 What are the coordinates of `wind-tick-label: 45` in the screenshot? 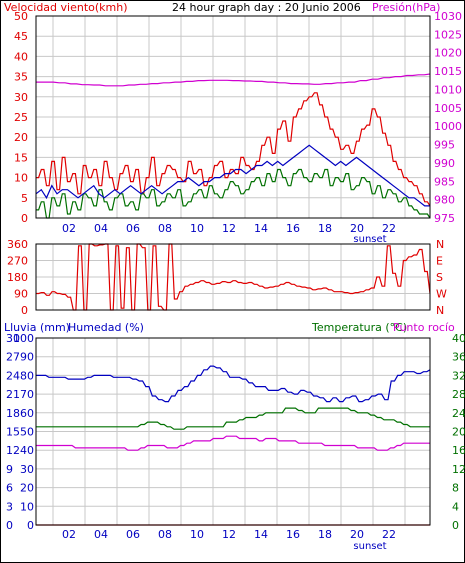 It's located at (21, 36).